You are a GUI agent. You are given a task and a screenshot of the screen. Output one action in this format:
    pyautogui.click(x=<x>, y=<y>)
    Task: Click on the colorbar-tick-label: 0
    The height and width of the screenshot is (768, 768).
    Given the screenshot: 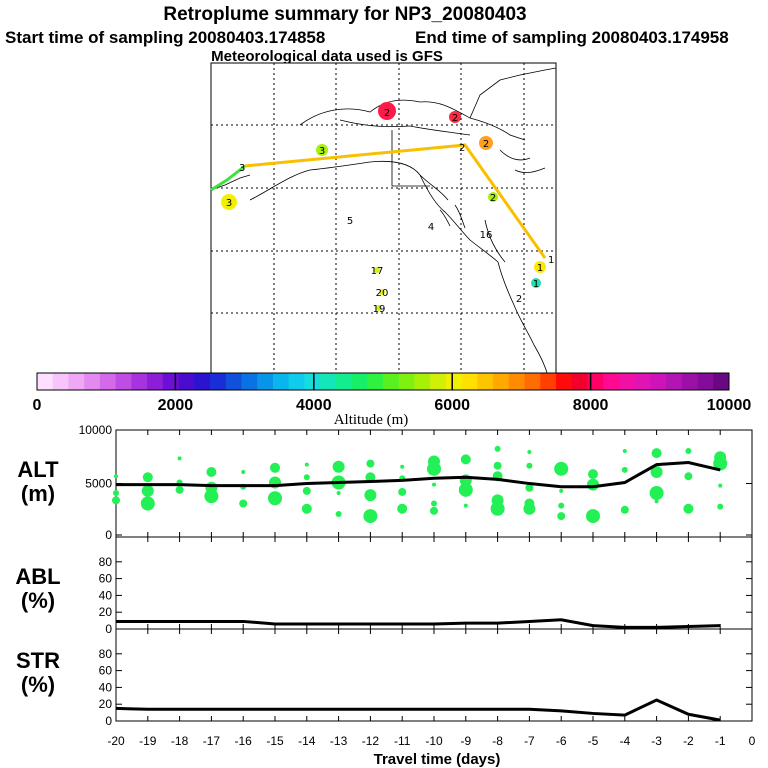 What is the action you would take?
    pyautogui.click(x=37, y=405)
    